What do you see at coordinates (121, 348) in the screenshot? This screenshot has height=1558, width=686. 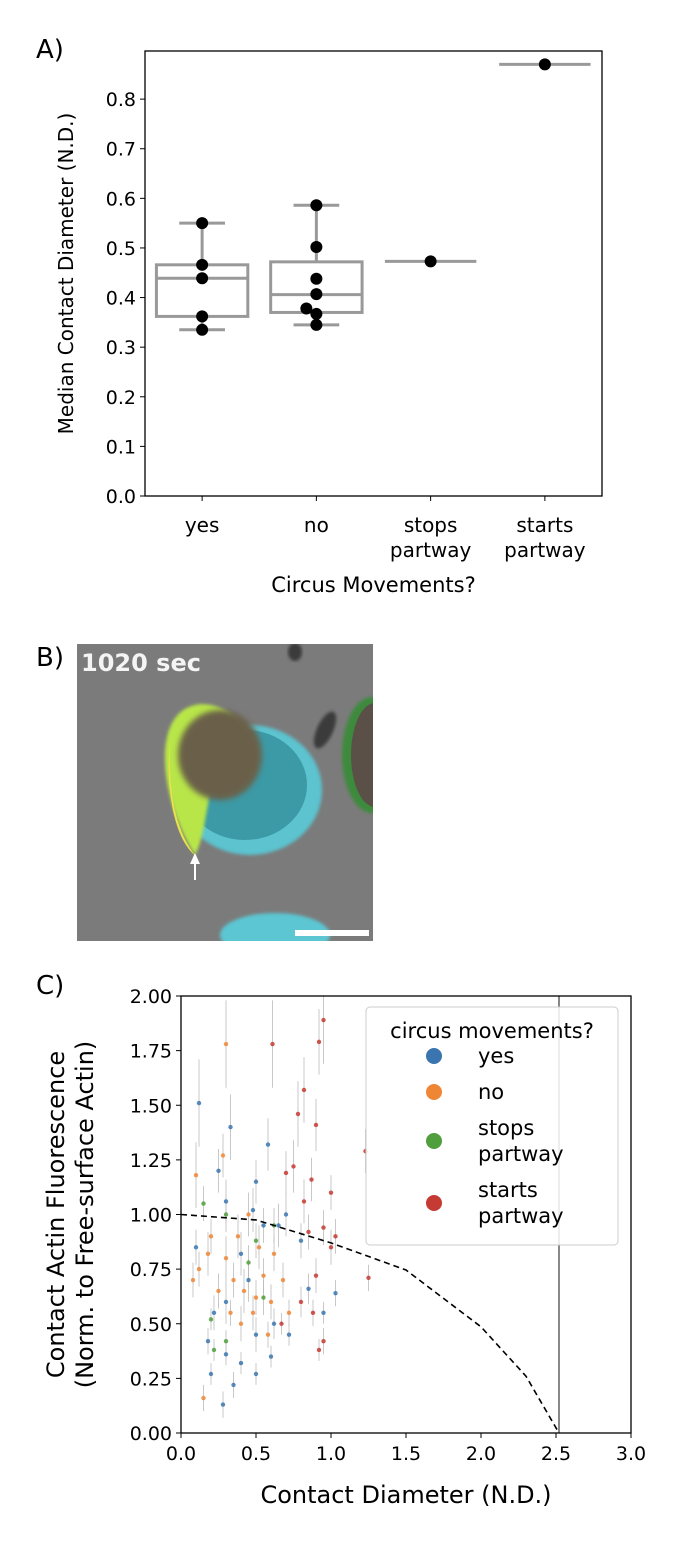 I see `y-tick-label: 0.3` at bounding box center [121, 348].